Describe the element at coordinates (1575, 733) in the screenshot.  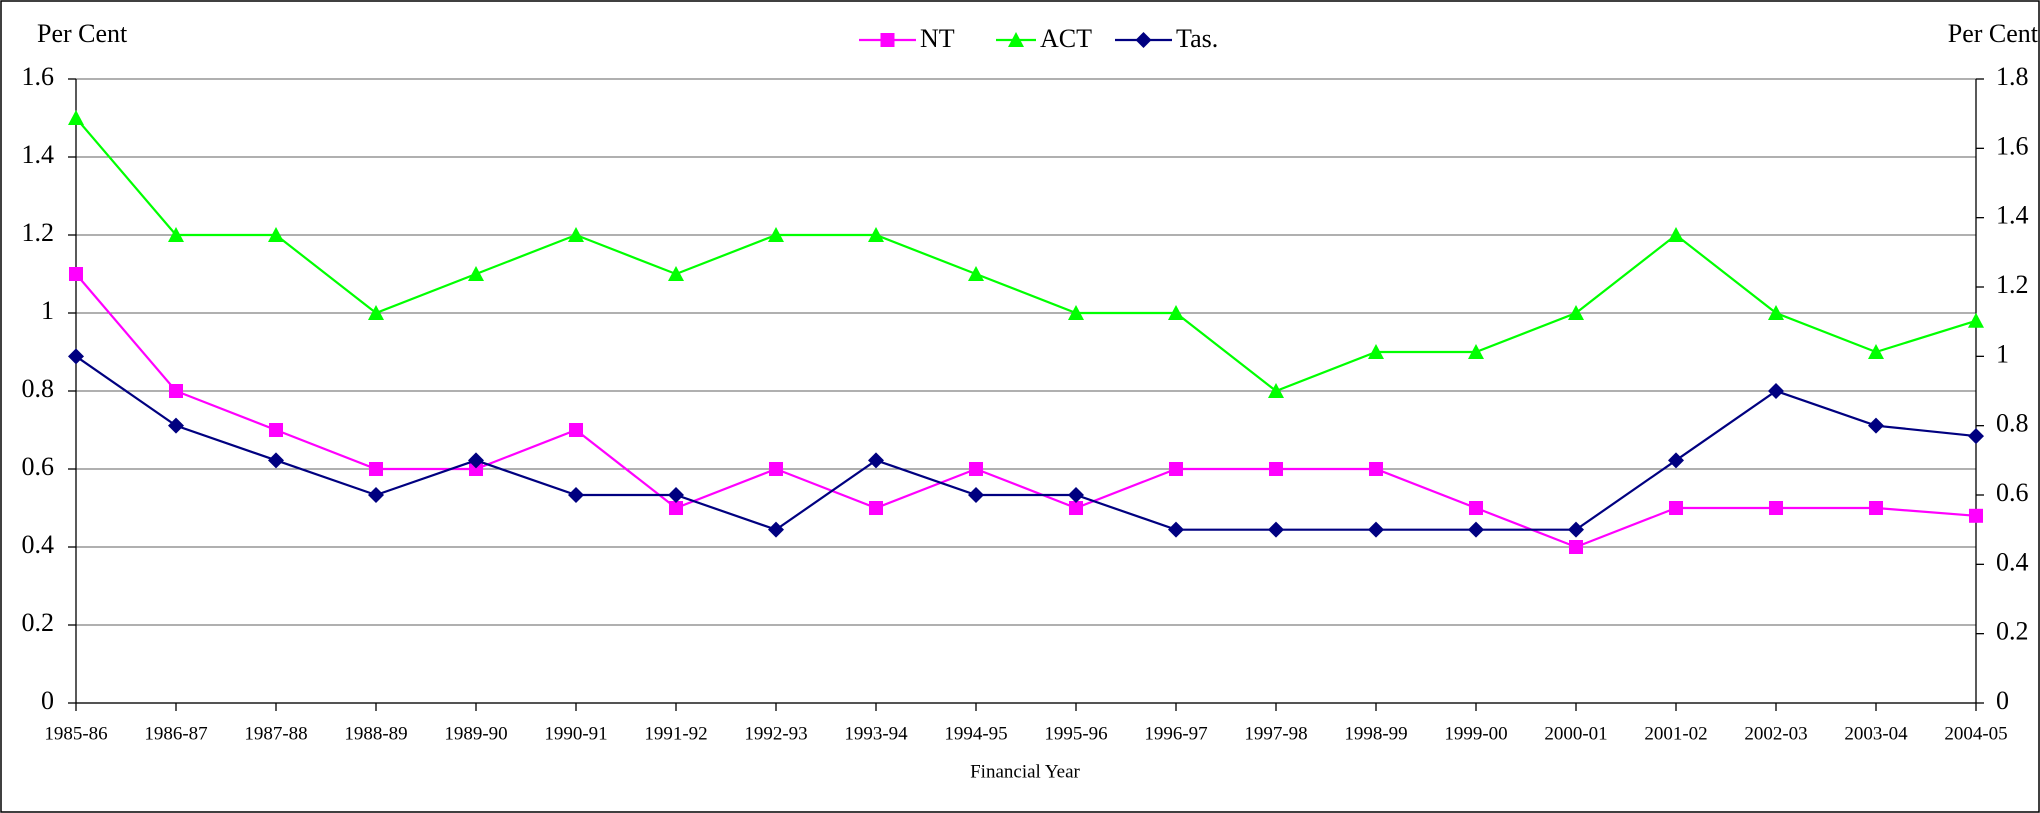
I see `x-tick-label: 2000-01` at that location.